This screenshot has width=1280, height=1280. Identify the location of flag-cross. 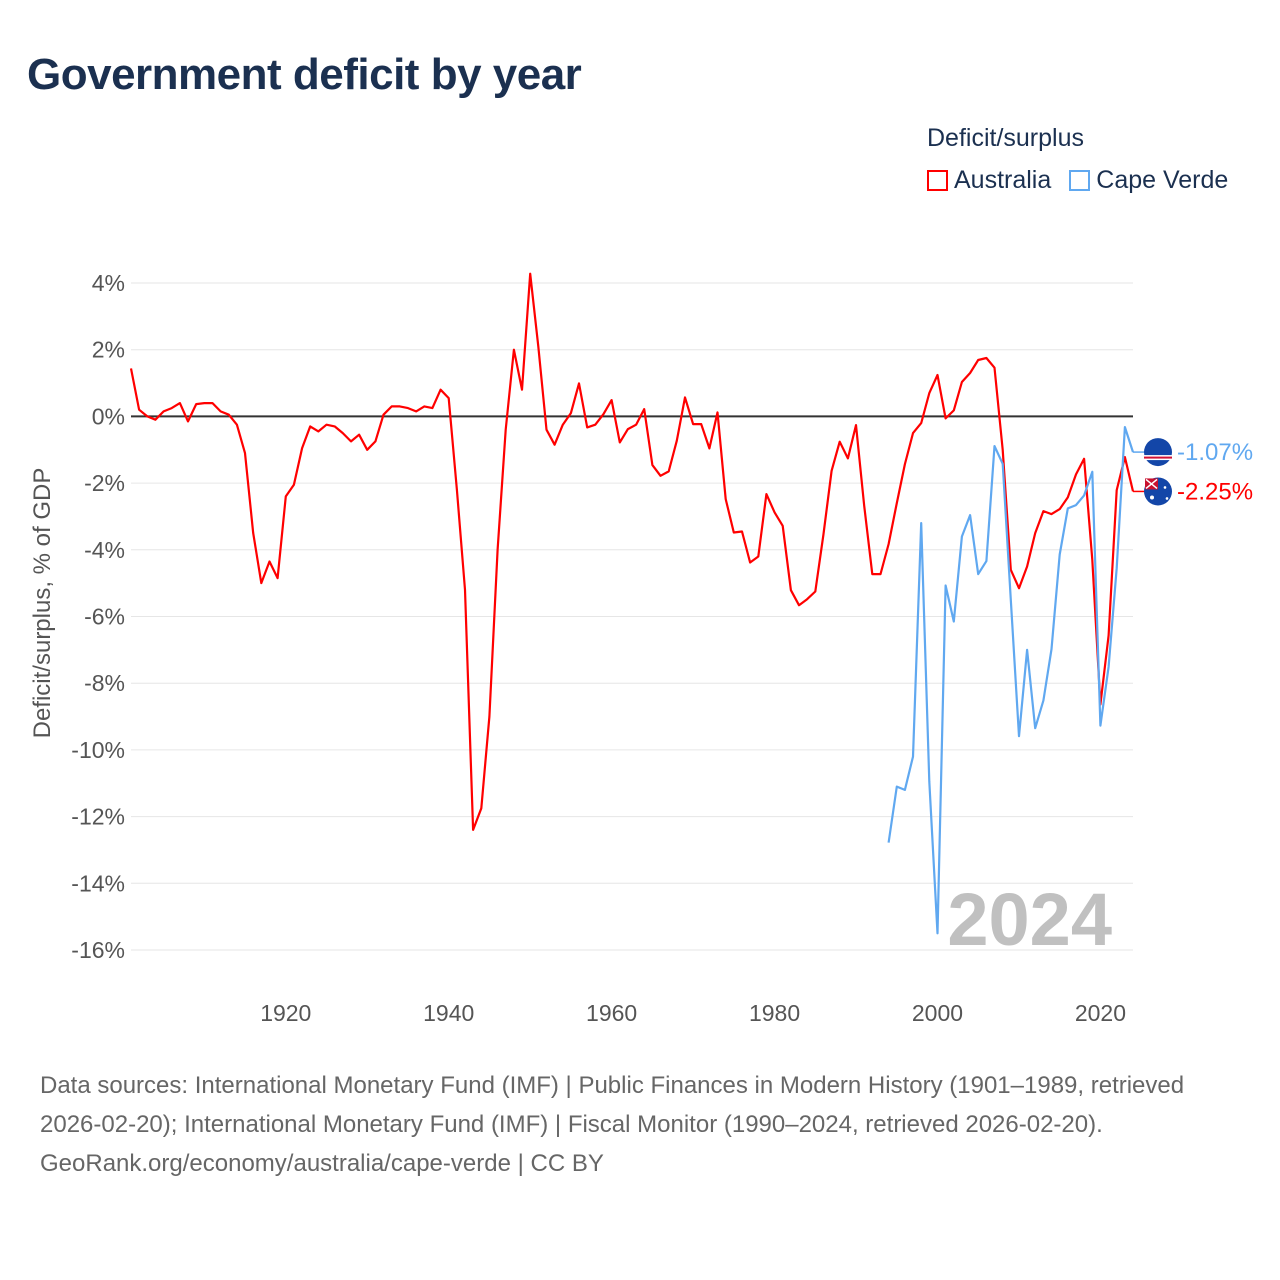
(1151, 484).